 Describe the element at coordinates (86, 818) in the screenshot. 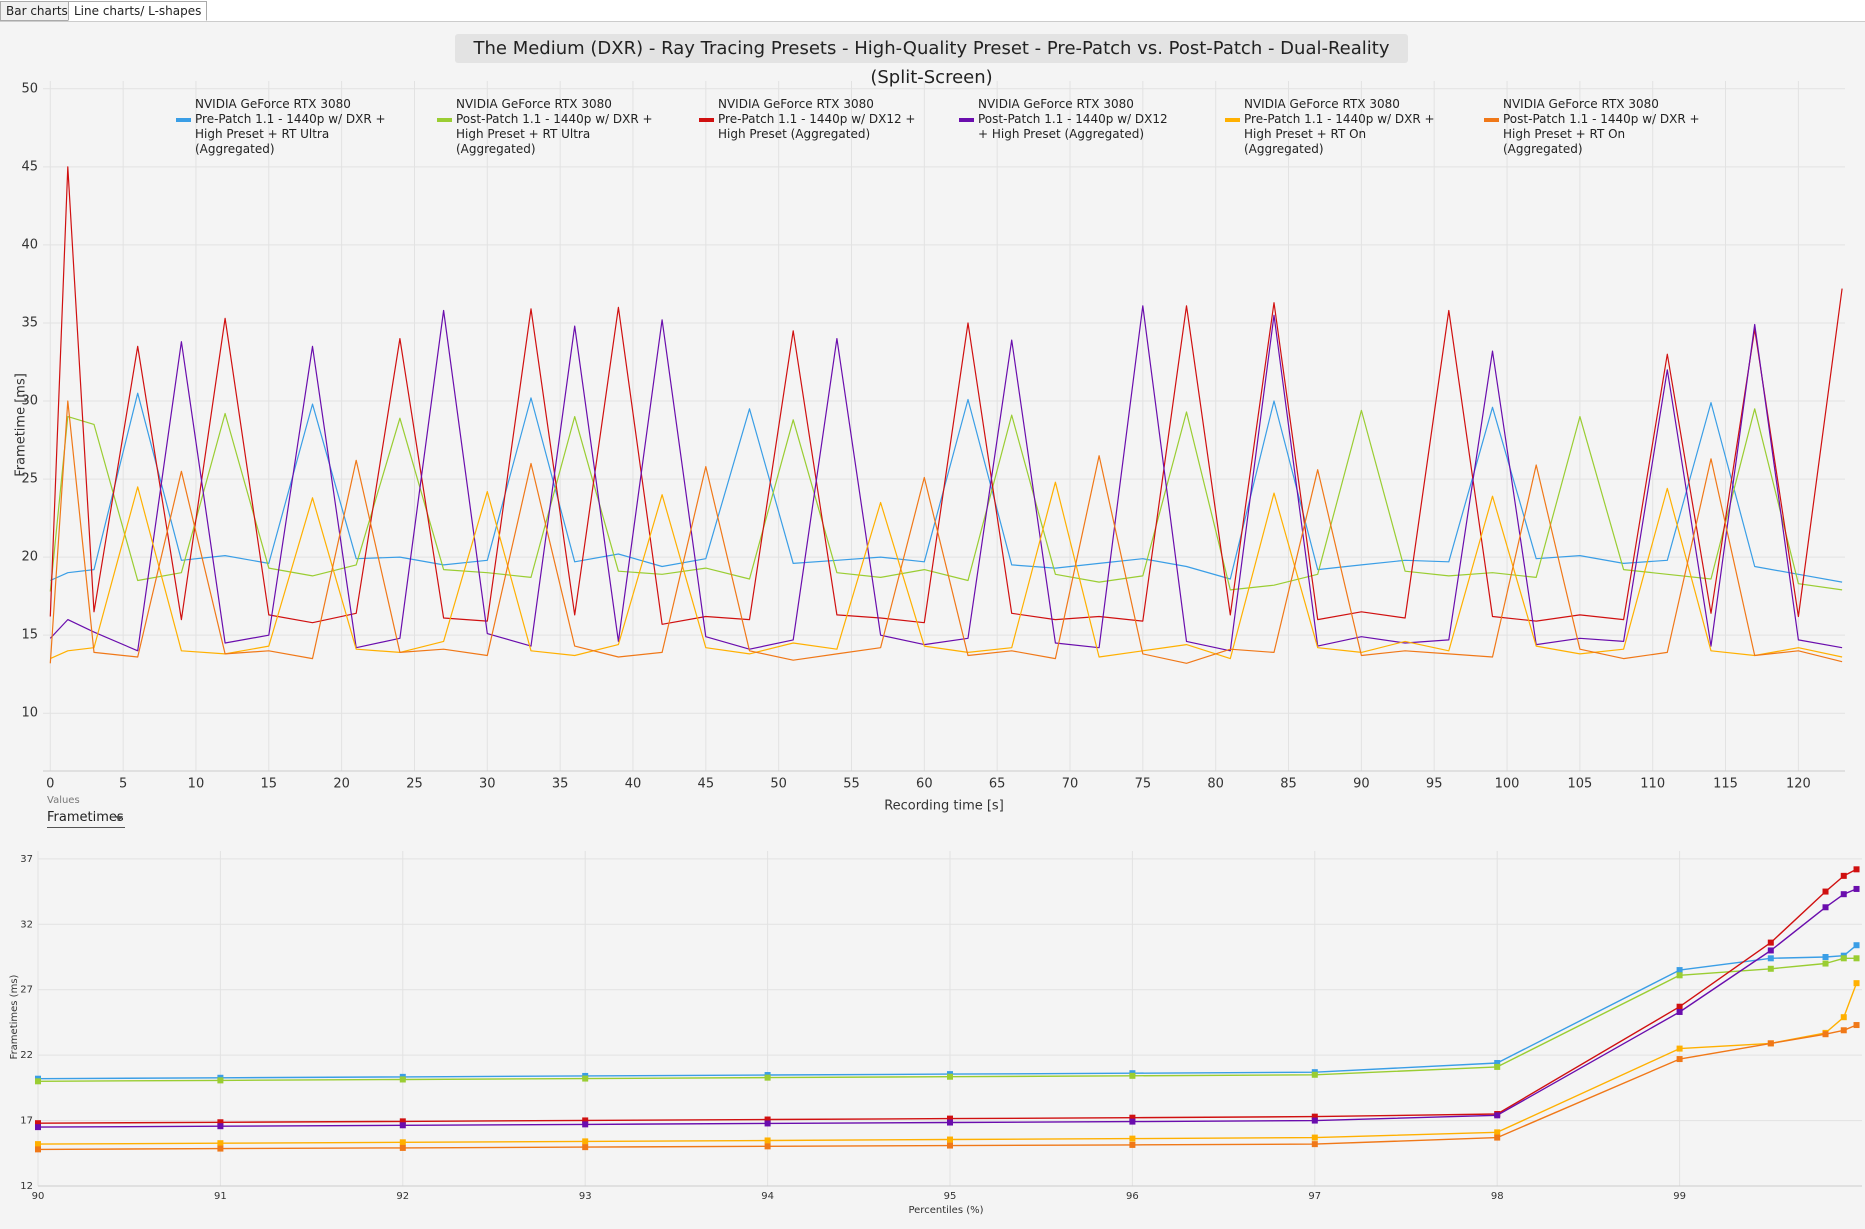

I see `values-dropdown: Frametimes` at that location.